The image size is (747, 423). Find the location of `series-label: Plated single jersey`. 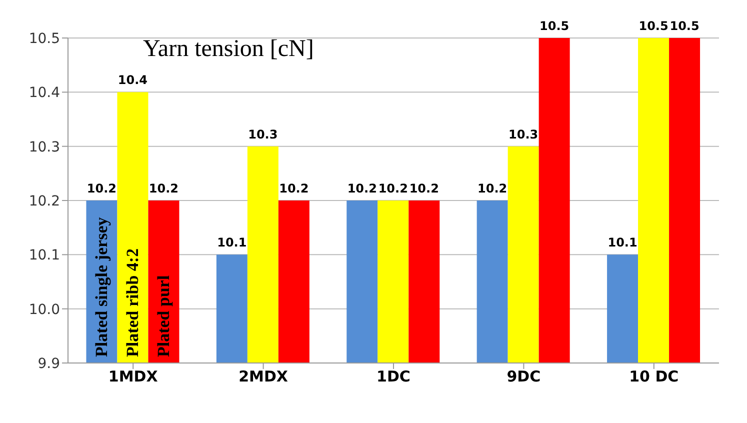

series-label: Plated single jersey is located at coordinates (102, 286).